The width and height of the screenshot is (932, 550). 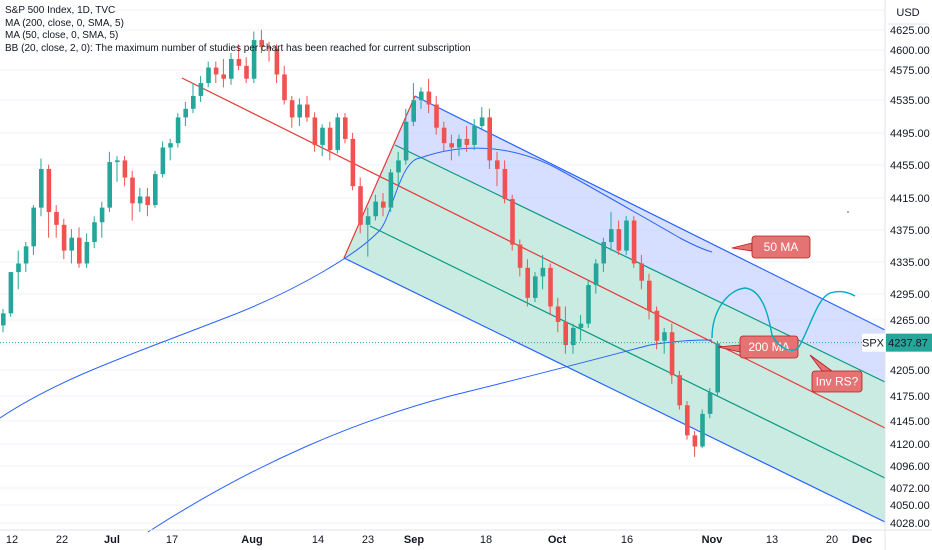 I want to click on inv-rs-callout-text: Inv RS?, so click(x=837, y=382).